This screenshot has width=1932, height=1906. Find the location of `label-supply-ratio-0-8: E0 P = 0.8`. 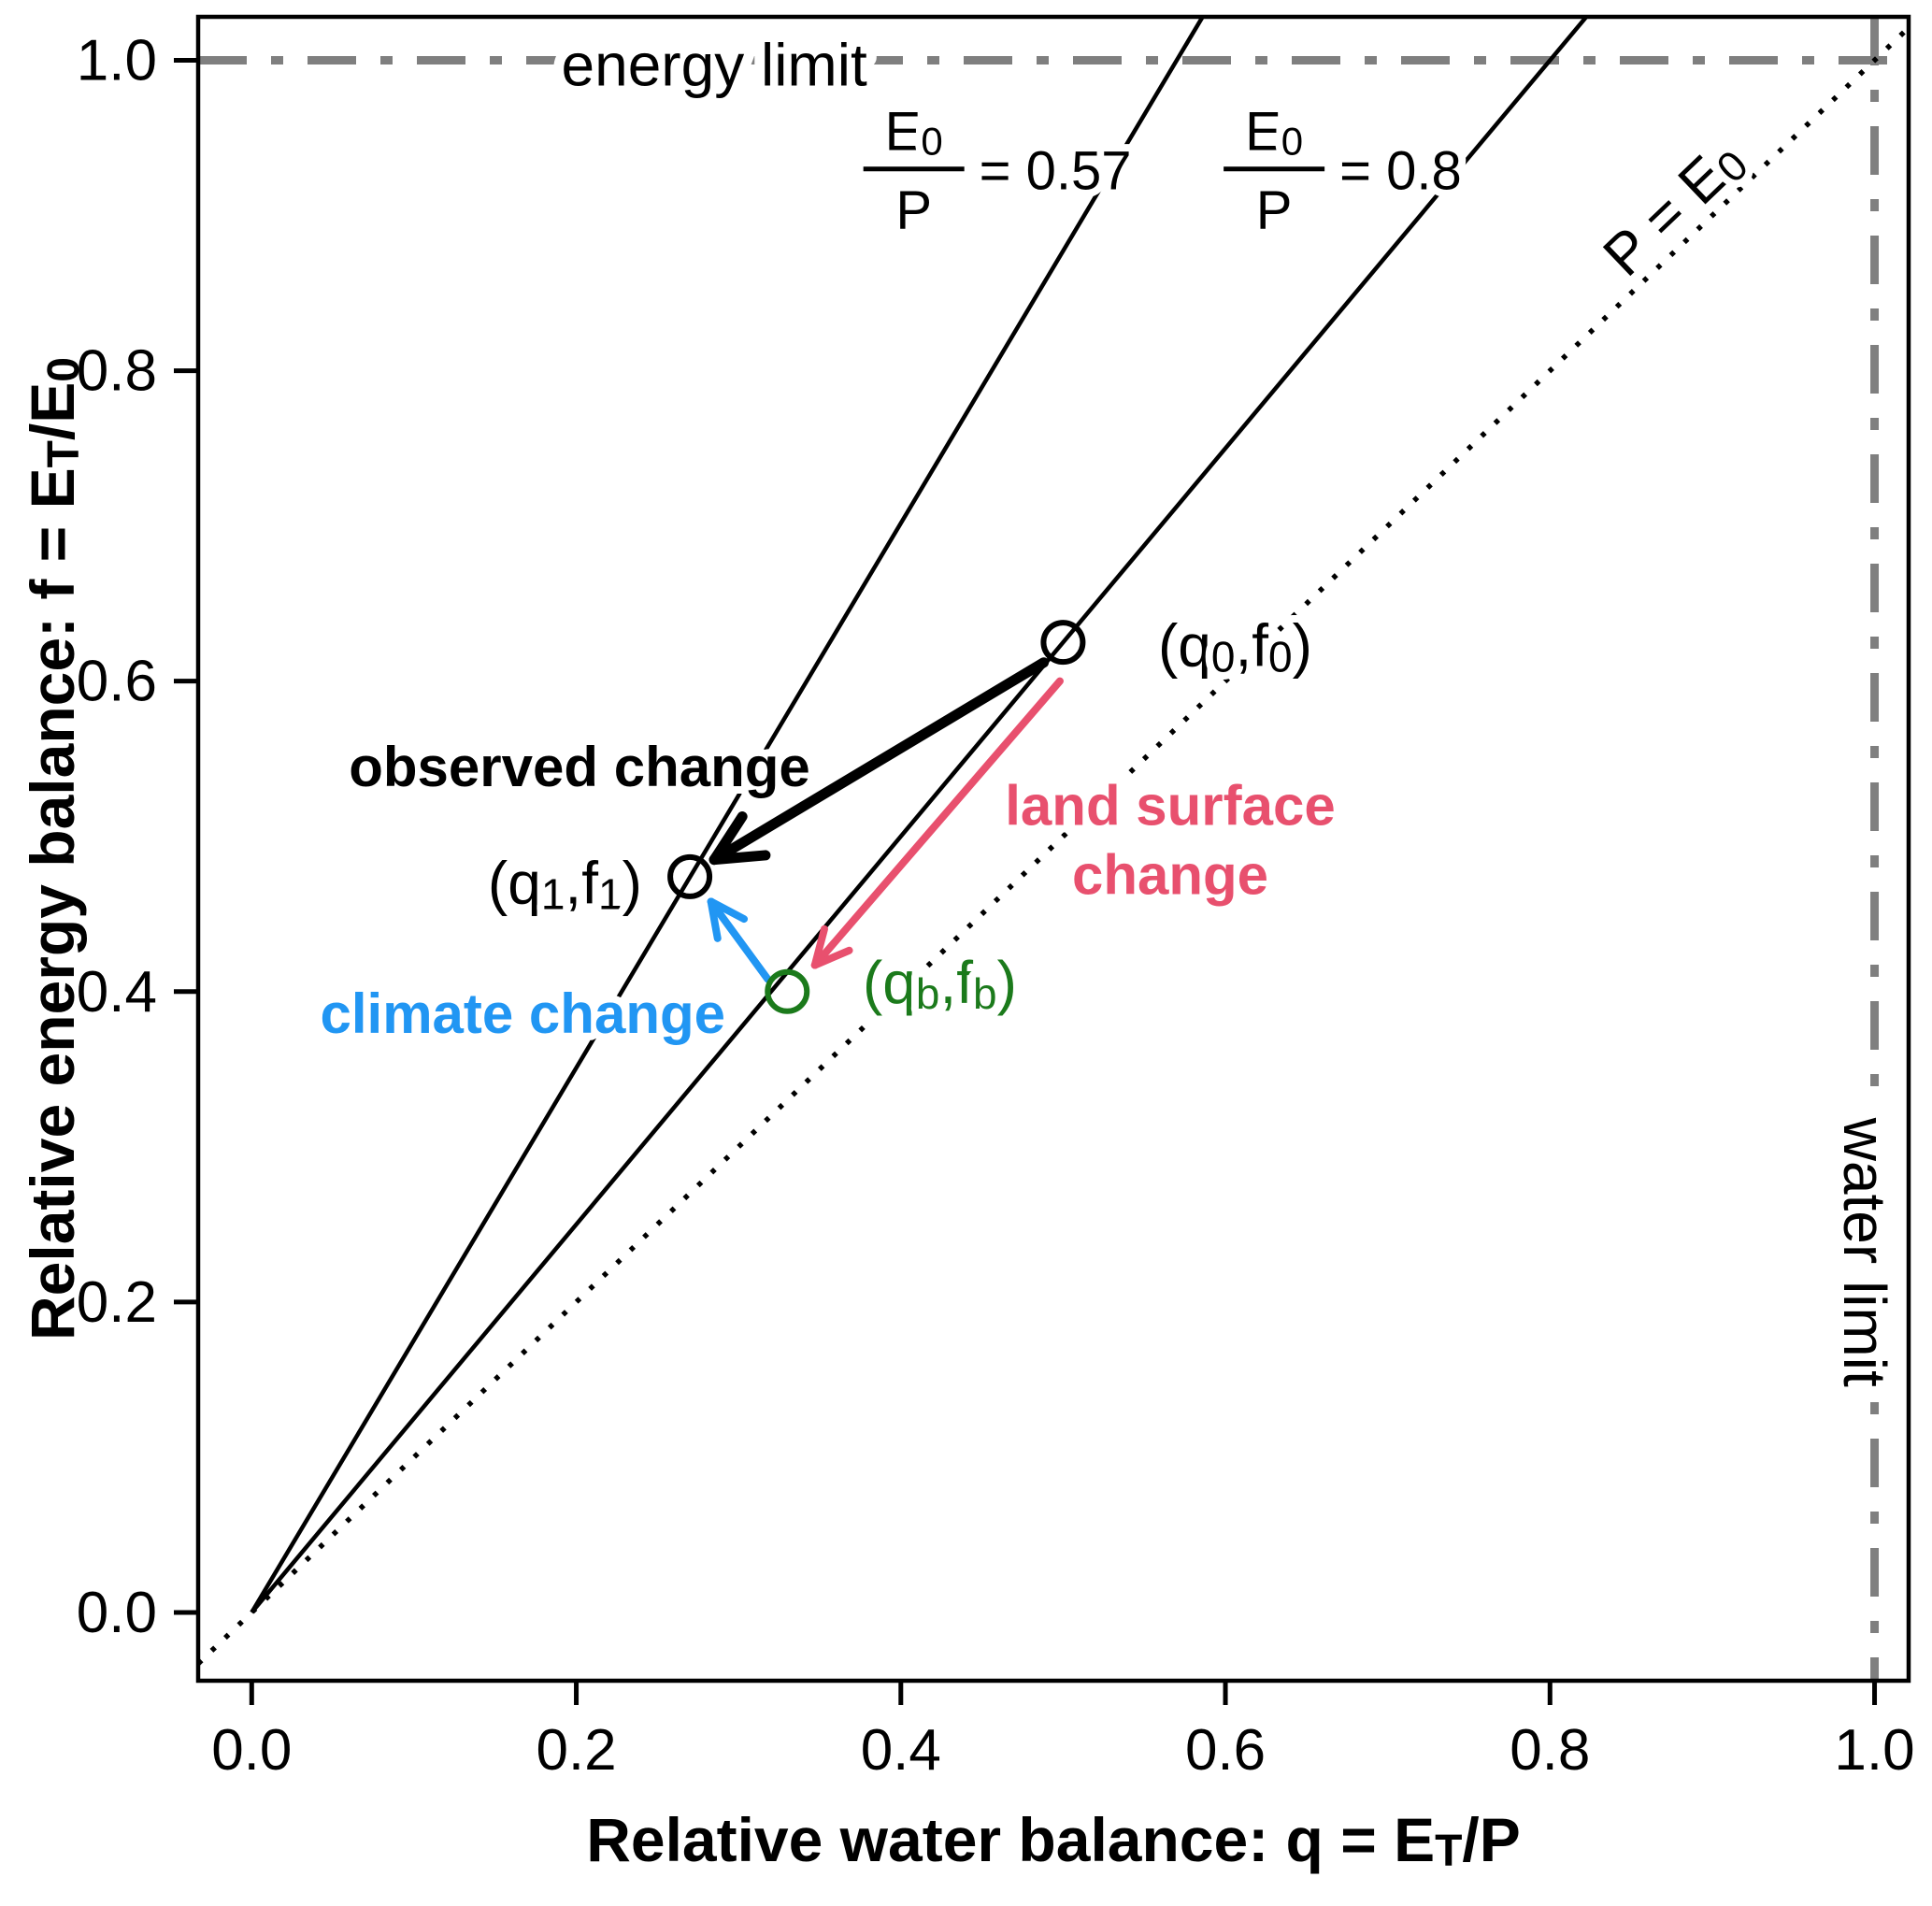

label-supply-ratio-0-8: E0 P = 0.8 is located at coordinates (1346, 170).